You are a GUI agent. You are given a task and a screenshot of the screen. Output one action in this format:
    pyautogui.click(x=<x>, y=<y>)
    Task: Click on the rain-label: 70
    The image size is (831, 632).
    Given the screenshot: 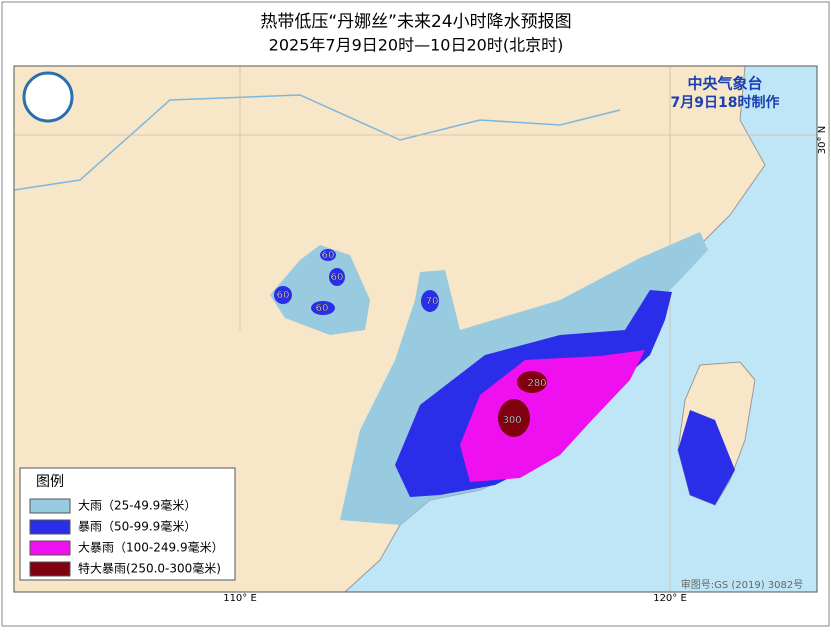 What is the action you would take?
    pyautogui.click(x=432, y=301)
    